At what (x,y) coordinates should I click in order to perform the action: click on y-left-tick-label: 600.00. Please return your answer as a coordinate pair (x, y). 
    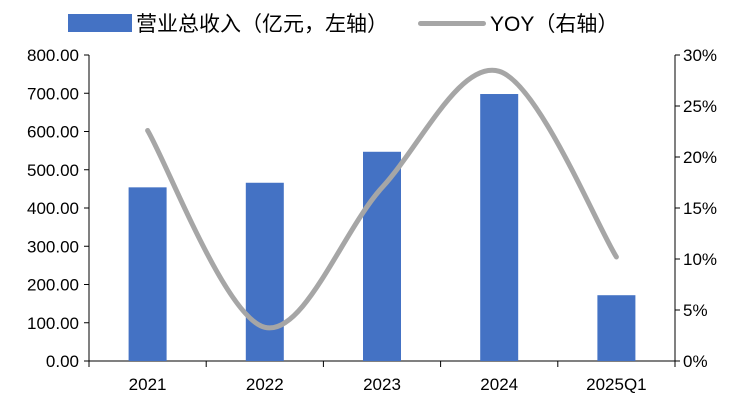
    Looking at the image, I should click on (53, 132).